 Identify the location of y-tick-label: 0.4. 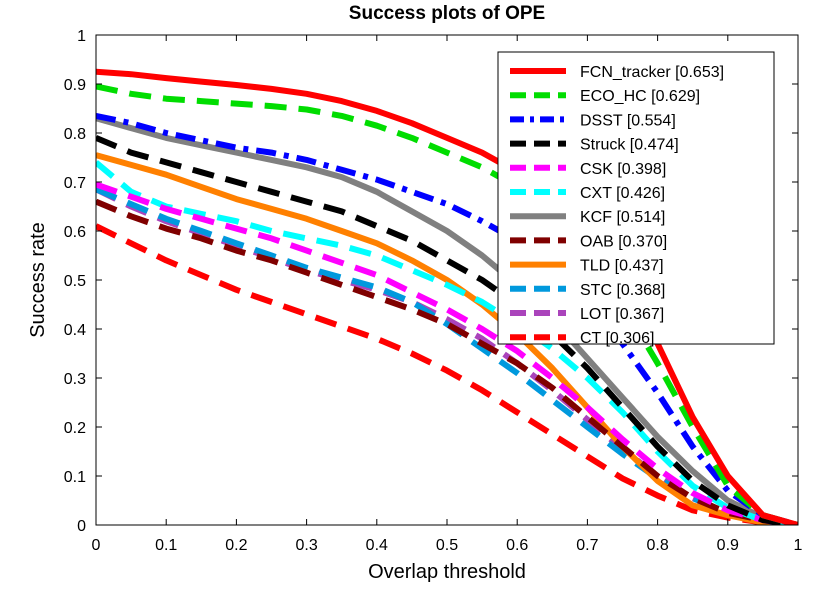
(75, 330).